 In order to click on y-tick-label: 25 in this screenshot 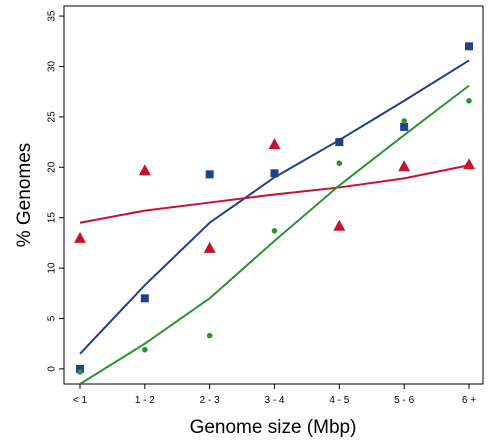, I will do `click(52, 117)`.